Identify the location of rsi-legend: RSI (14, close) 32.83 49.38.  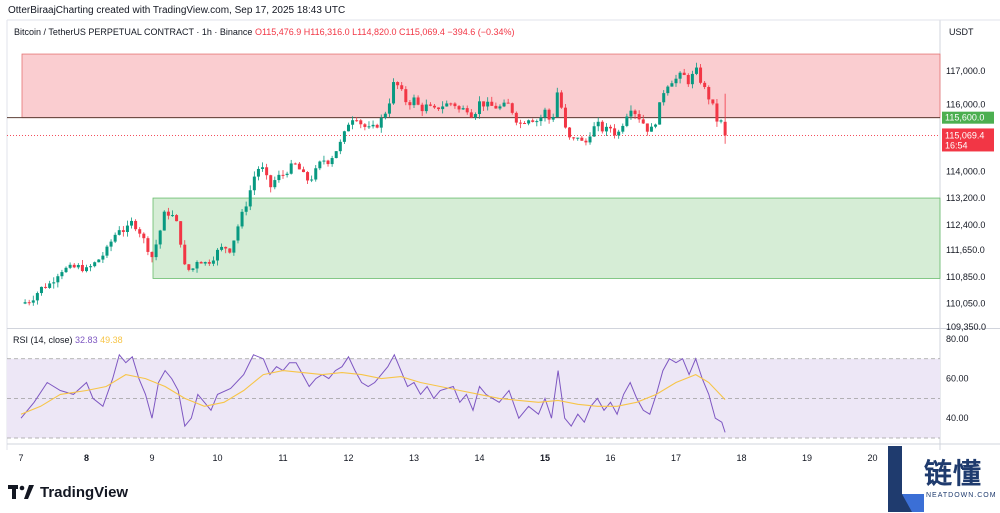
(68, 340).